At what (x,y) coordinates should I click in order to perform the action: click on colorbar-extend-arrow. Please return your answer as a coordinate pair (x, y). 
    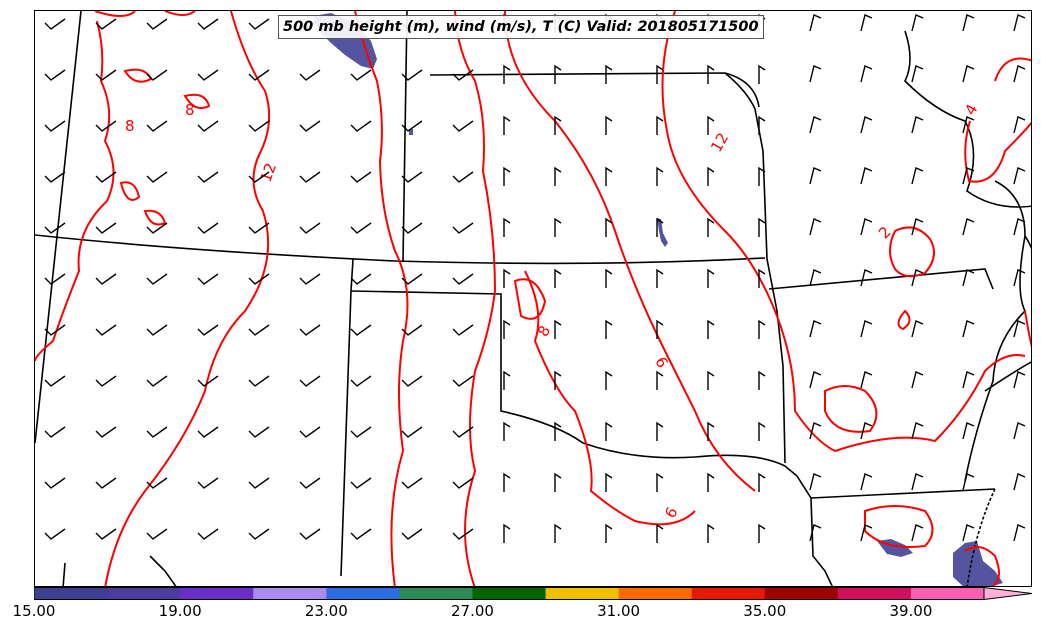
    Looking at the image, I should click on (1007, 593).